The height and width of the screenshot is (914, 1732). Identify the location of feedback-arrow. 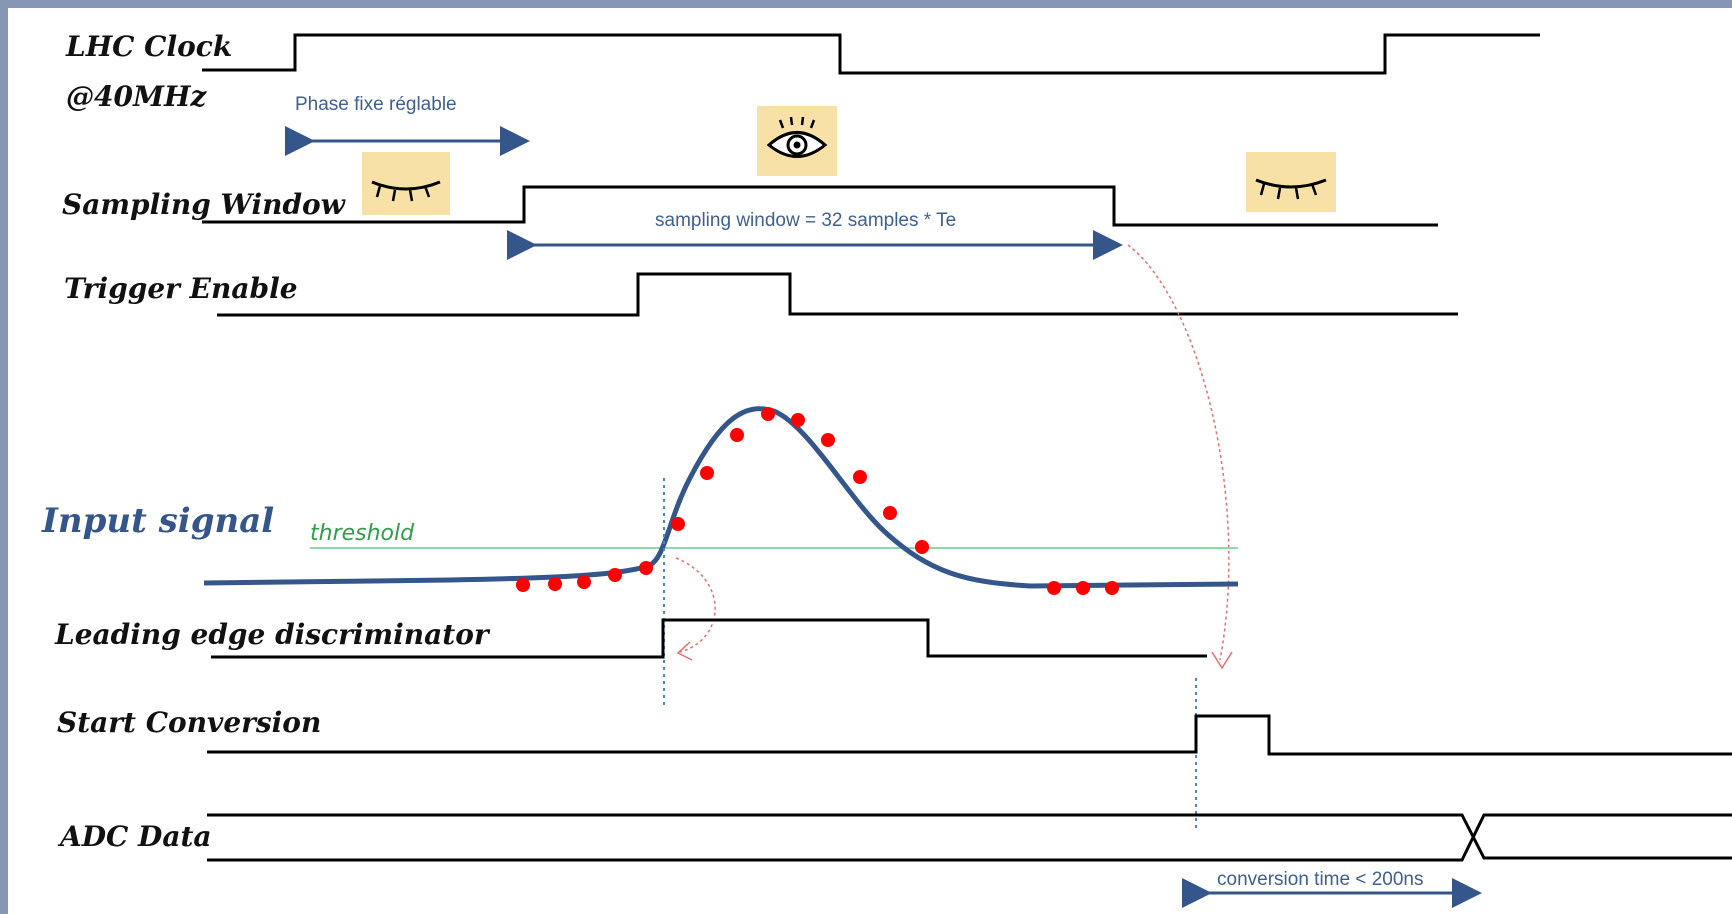
(1178, 452).